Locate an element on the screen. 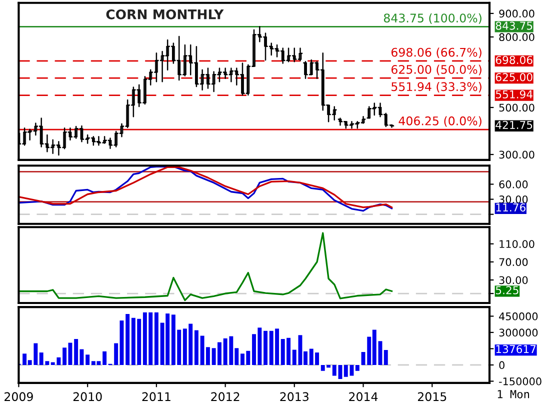  chart-title: CORN MONTHLY is located at coordinates (165, 14).